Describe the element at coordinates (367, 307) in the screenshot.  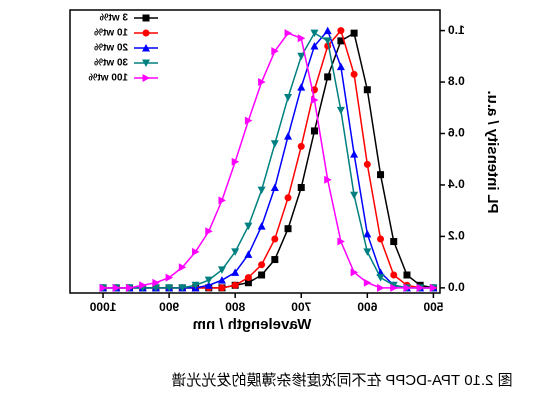
I see `x-tick-label: 600` at that location.